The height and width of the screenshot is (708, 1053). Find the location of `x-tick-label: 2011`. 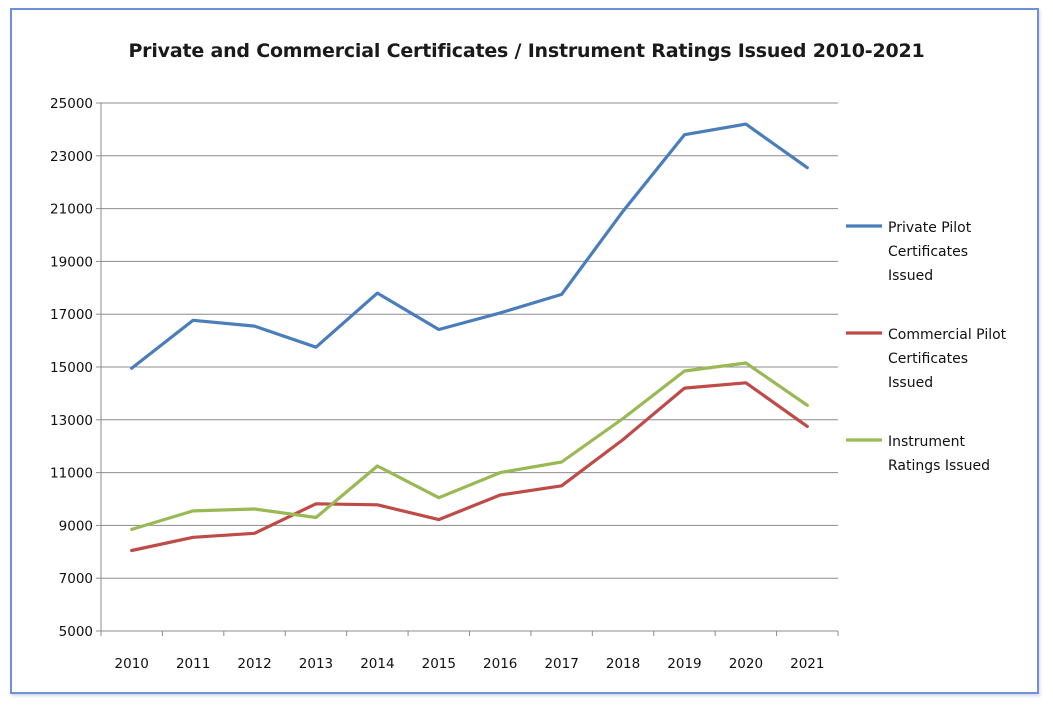

x-tick-label: 2011 is located at coordinates (193, 664).